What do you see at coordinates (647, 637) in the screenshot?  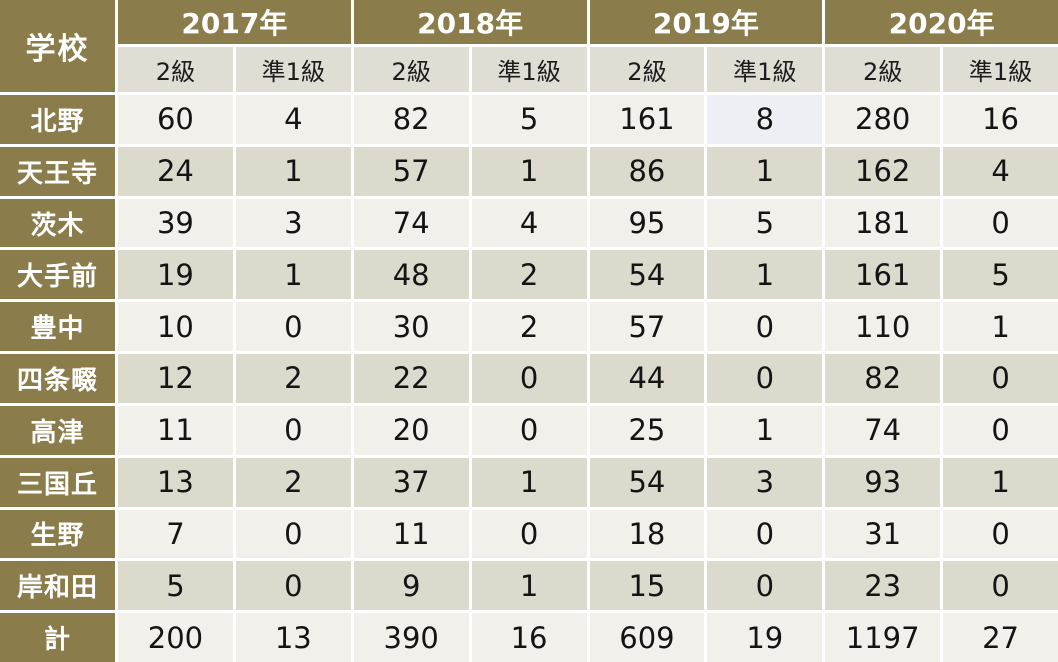 I see `value-cell: 609` at bounding box center [647, 637].